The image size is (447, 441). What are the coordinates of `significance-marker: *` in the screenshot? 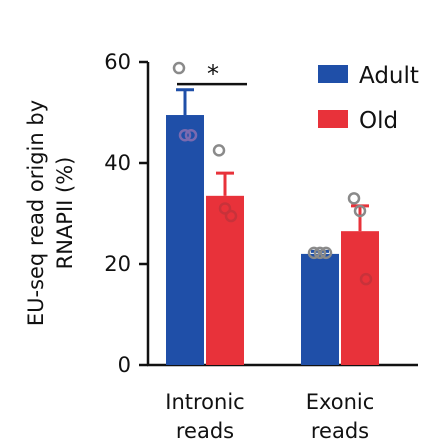 It's located at (212, 74).